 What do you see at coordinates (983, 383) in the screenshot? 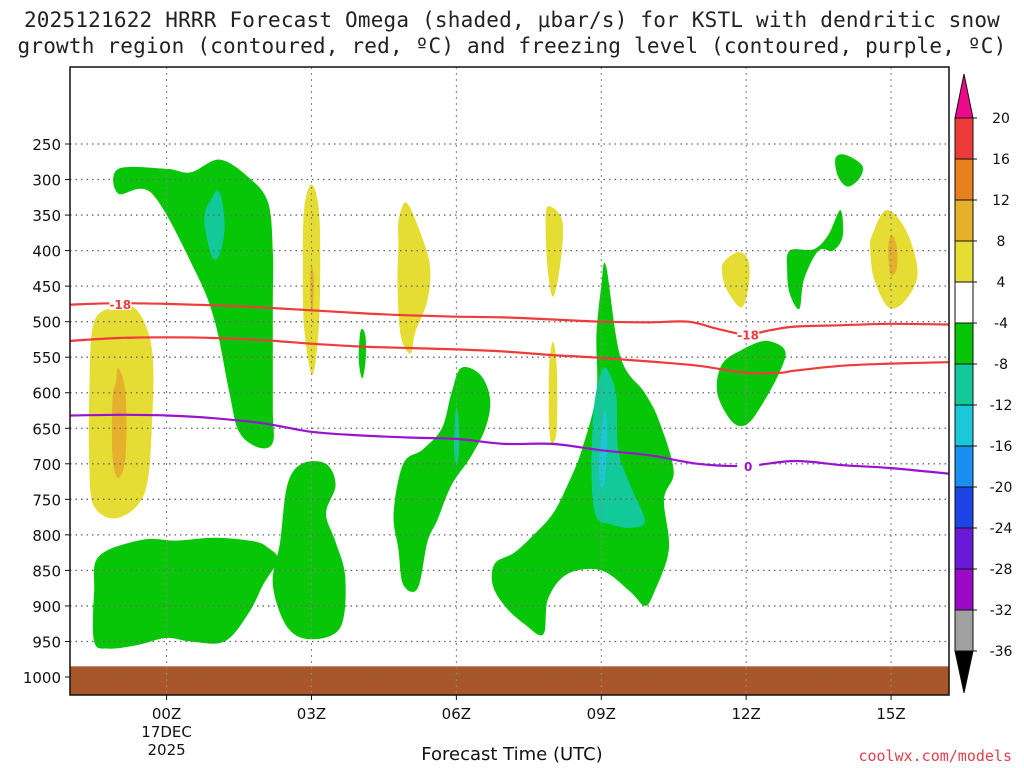
I see `colorbar-legend: 20 16 12 8 4 -4 -8 -12 -16 -20 -24 -28 -32 -36` at bounding box center [983, 383].